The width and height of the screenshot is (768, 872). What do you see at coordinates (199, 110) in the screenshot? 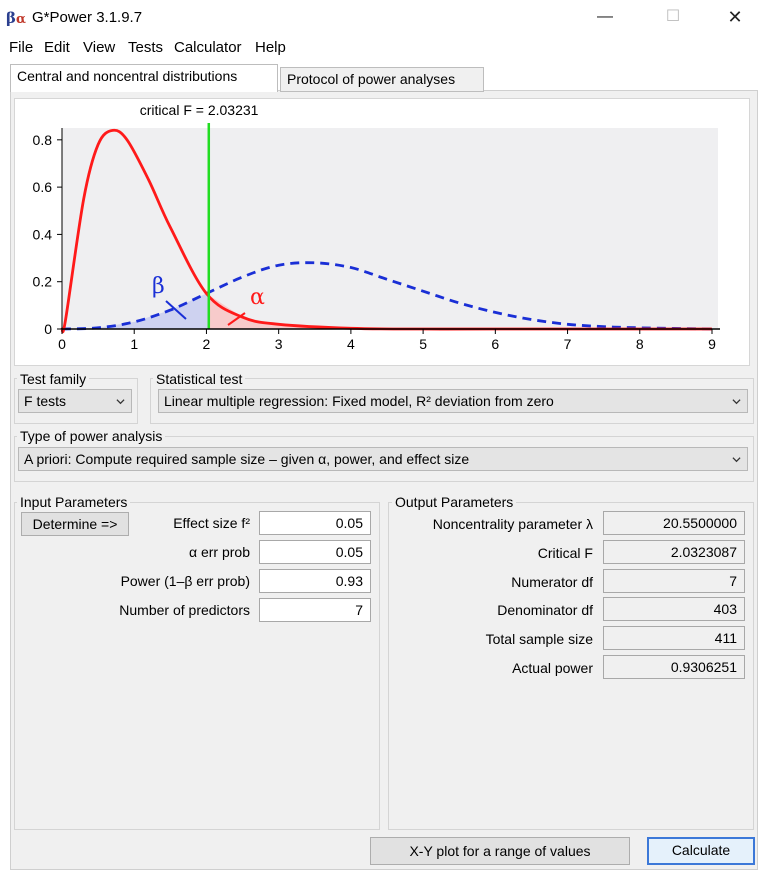
I see `critical-annotation: critical F = 2.03231` at bounding box center [199, 110].